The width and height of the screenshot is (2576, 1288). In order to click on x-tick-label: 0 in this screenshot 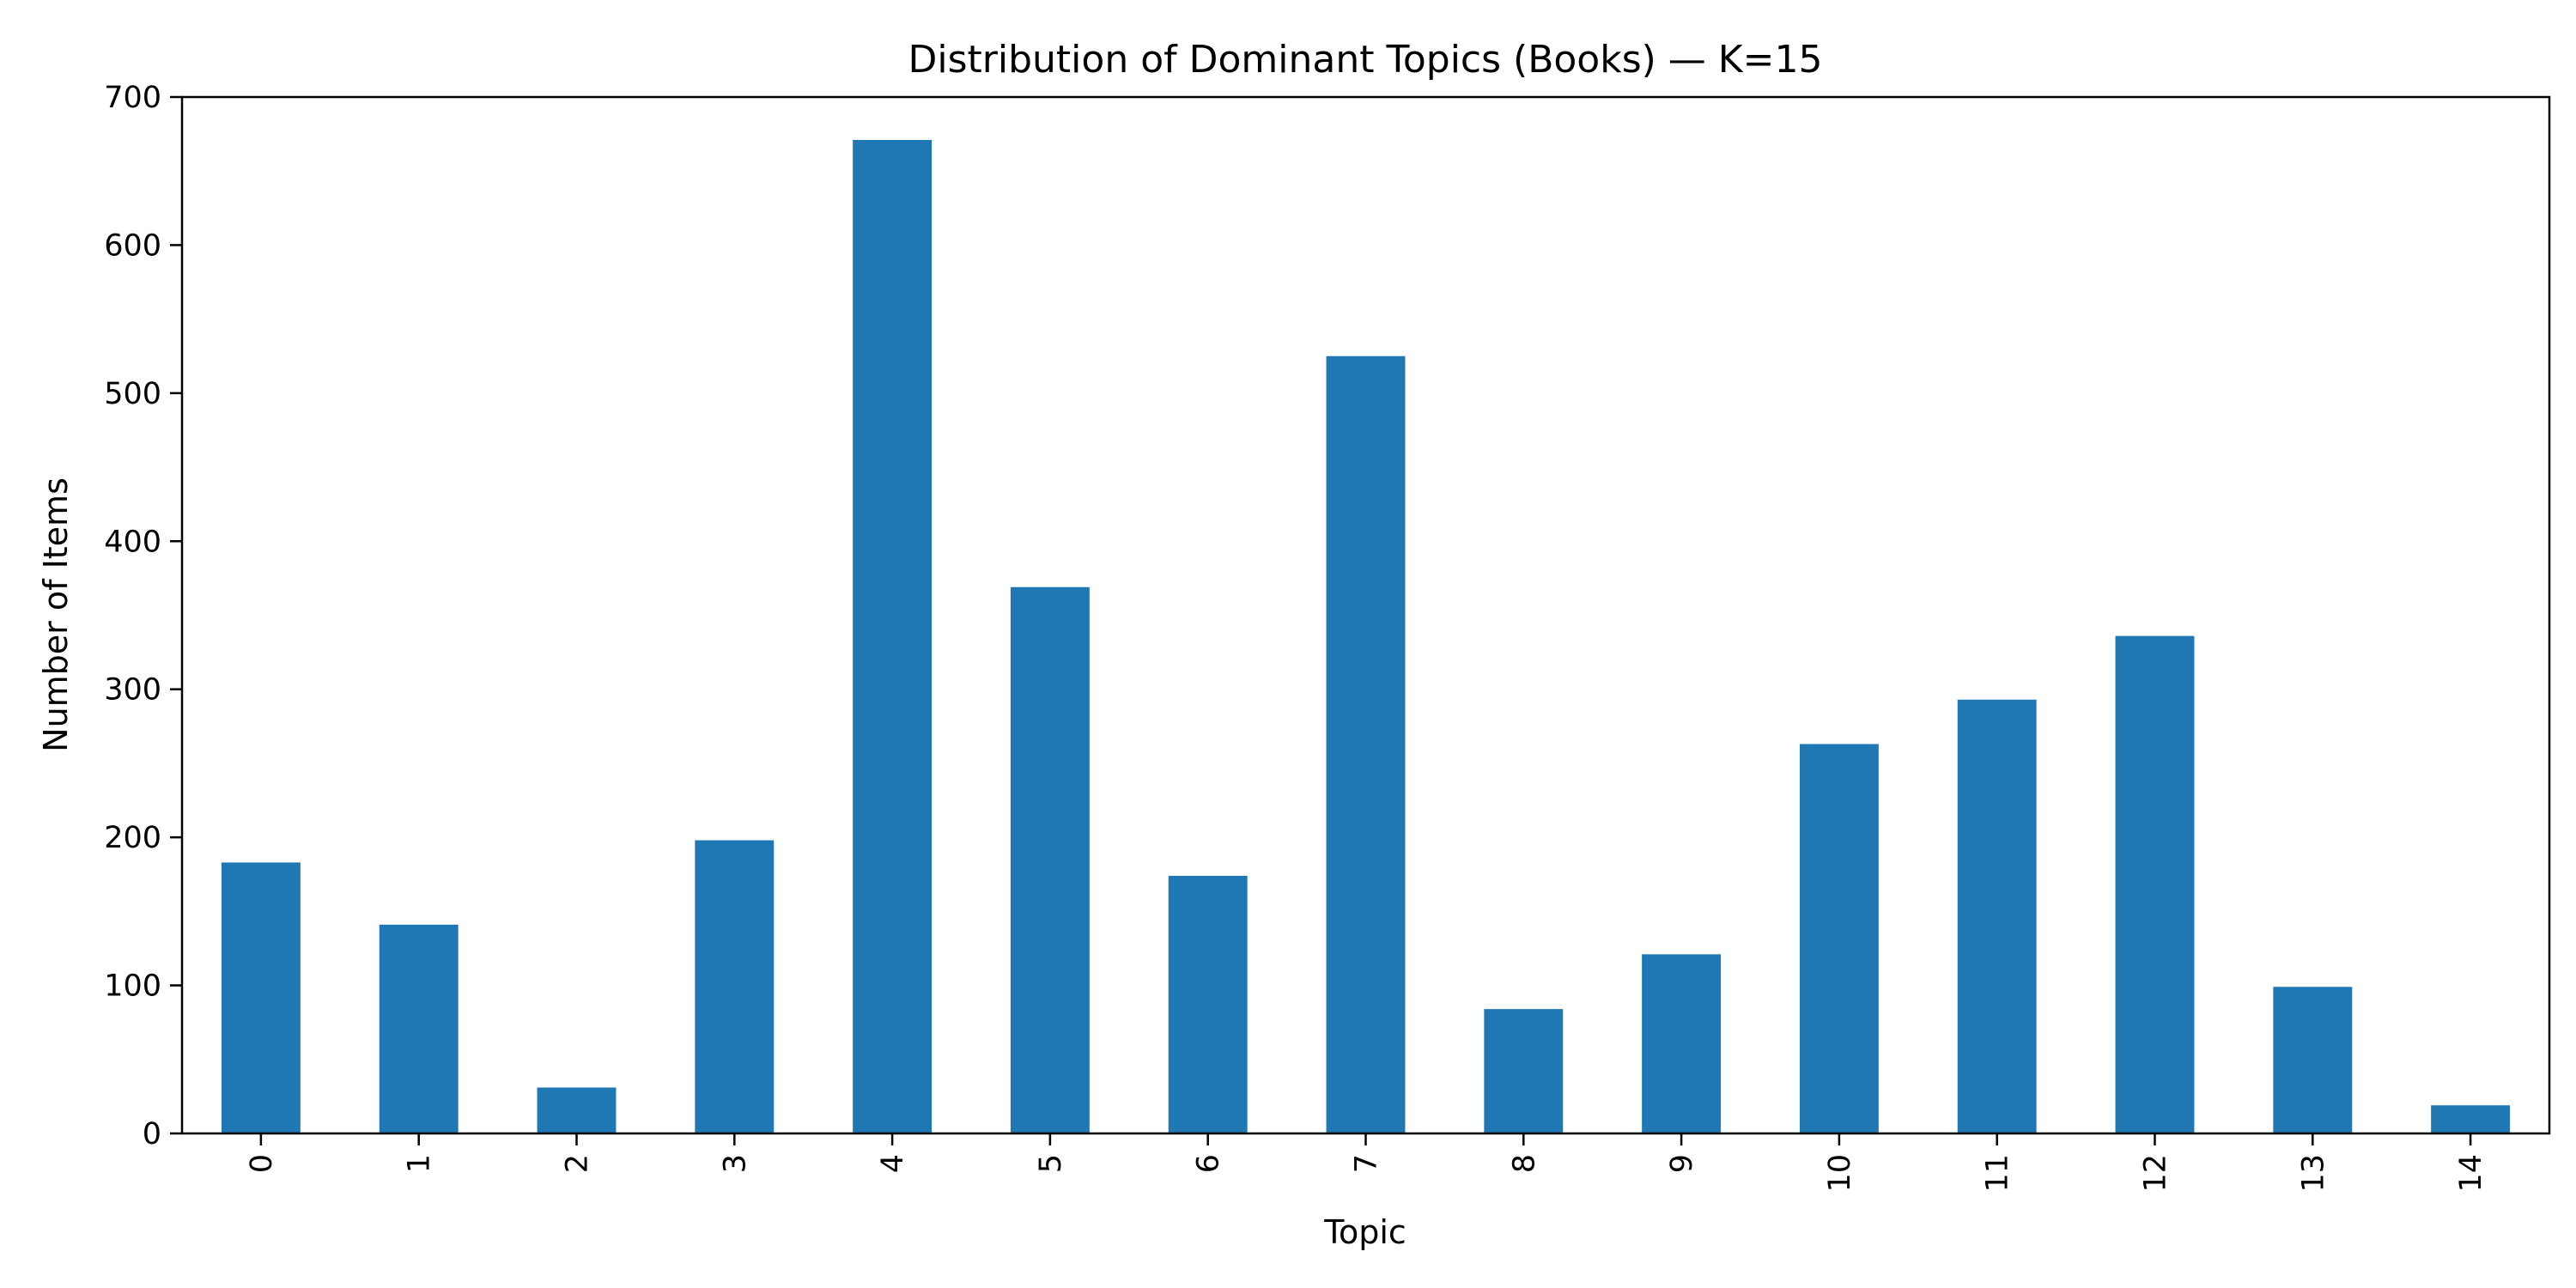, I will do `click(262, 1163)`.